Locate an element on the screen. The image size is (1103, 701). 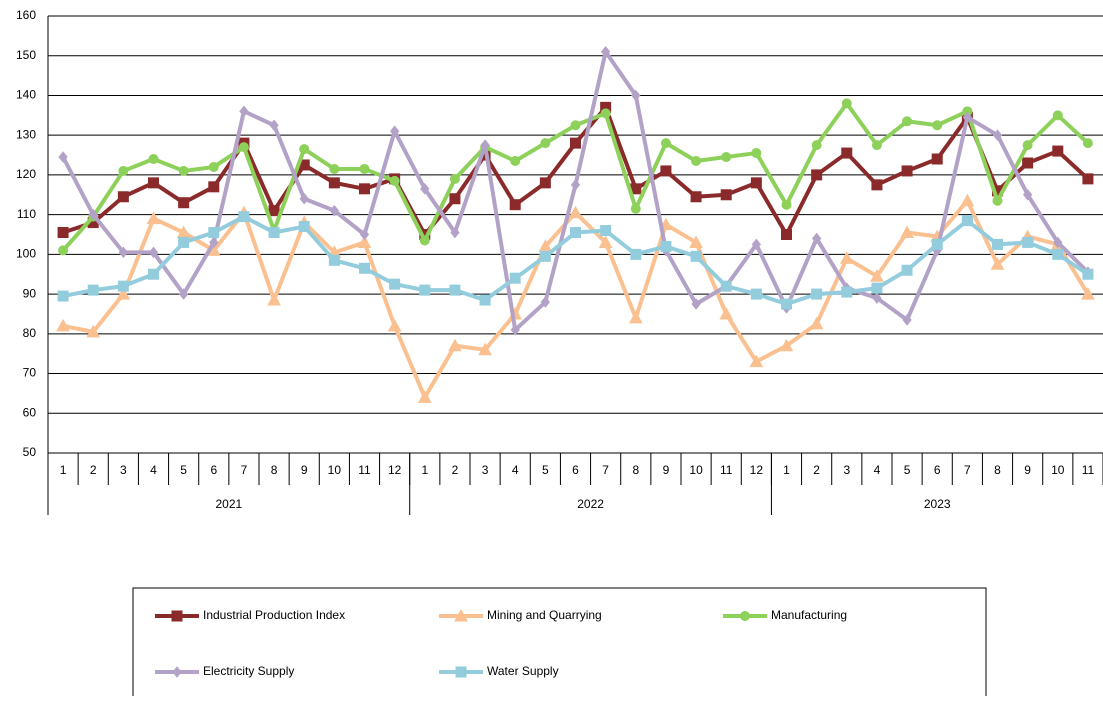
group-label: 2023 is located at coordinates (937, 504).